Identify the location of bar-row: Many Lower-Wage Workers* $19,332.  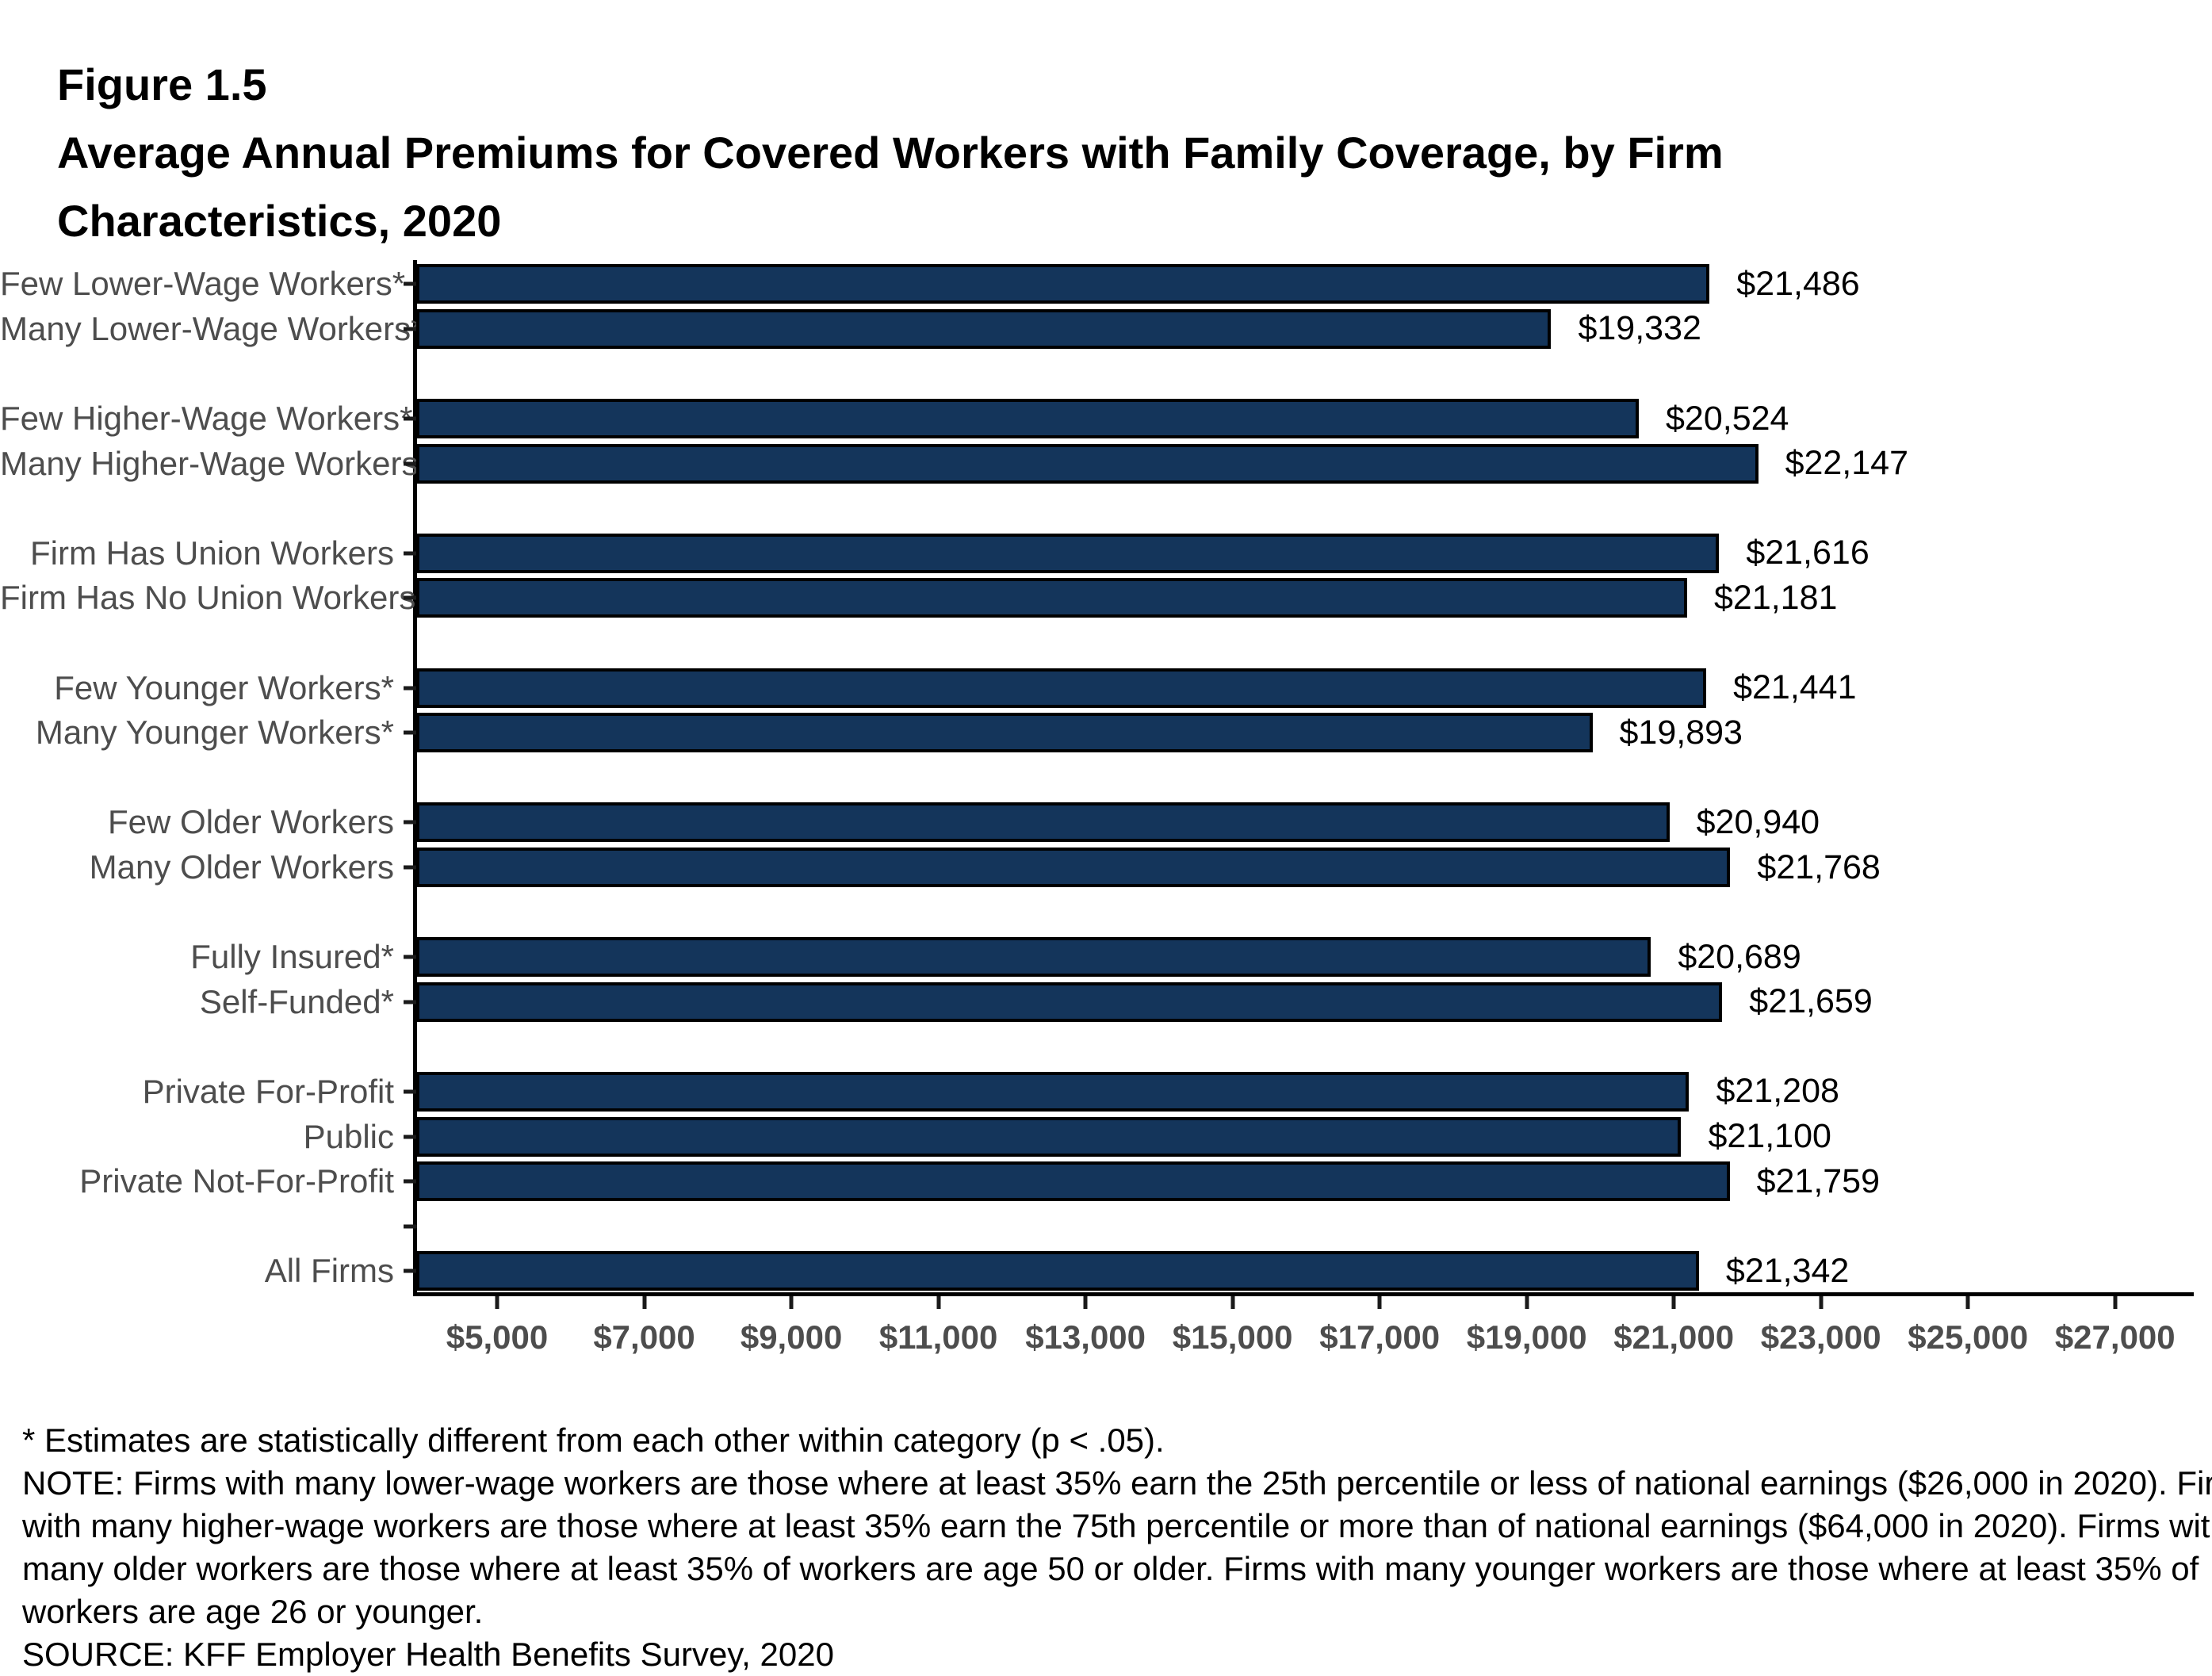
(1106, 329).